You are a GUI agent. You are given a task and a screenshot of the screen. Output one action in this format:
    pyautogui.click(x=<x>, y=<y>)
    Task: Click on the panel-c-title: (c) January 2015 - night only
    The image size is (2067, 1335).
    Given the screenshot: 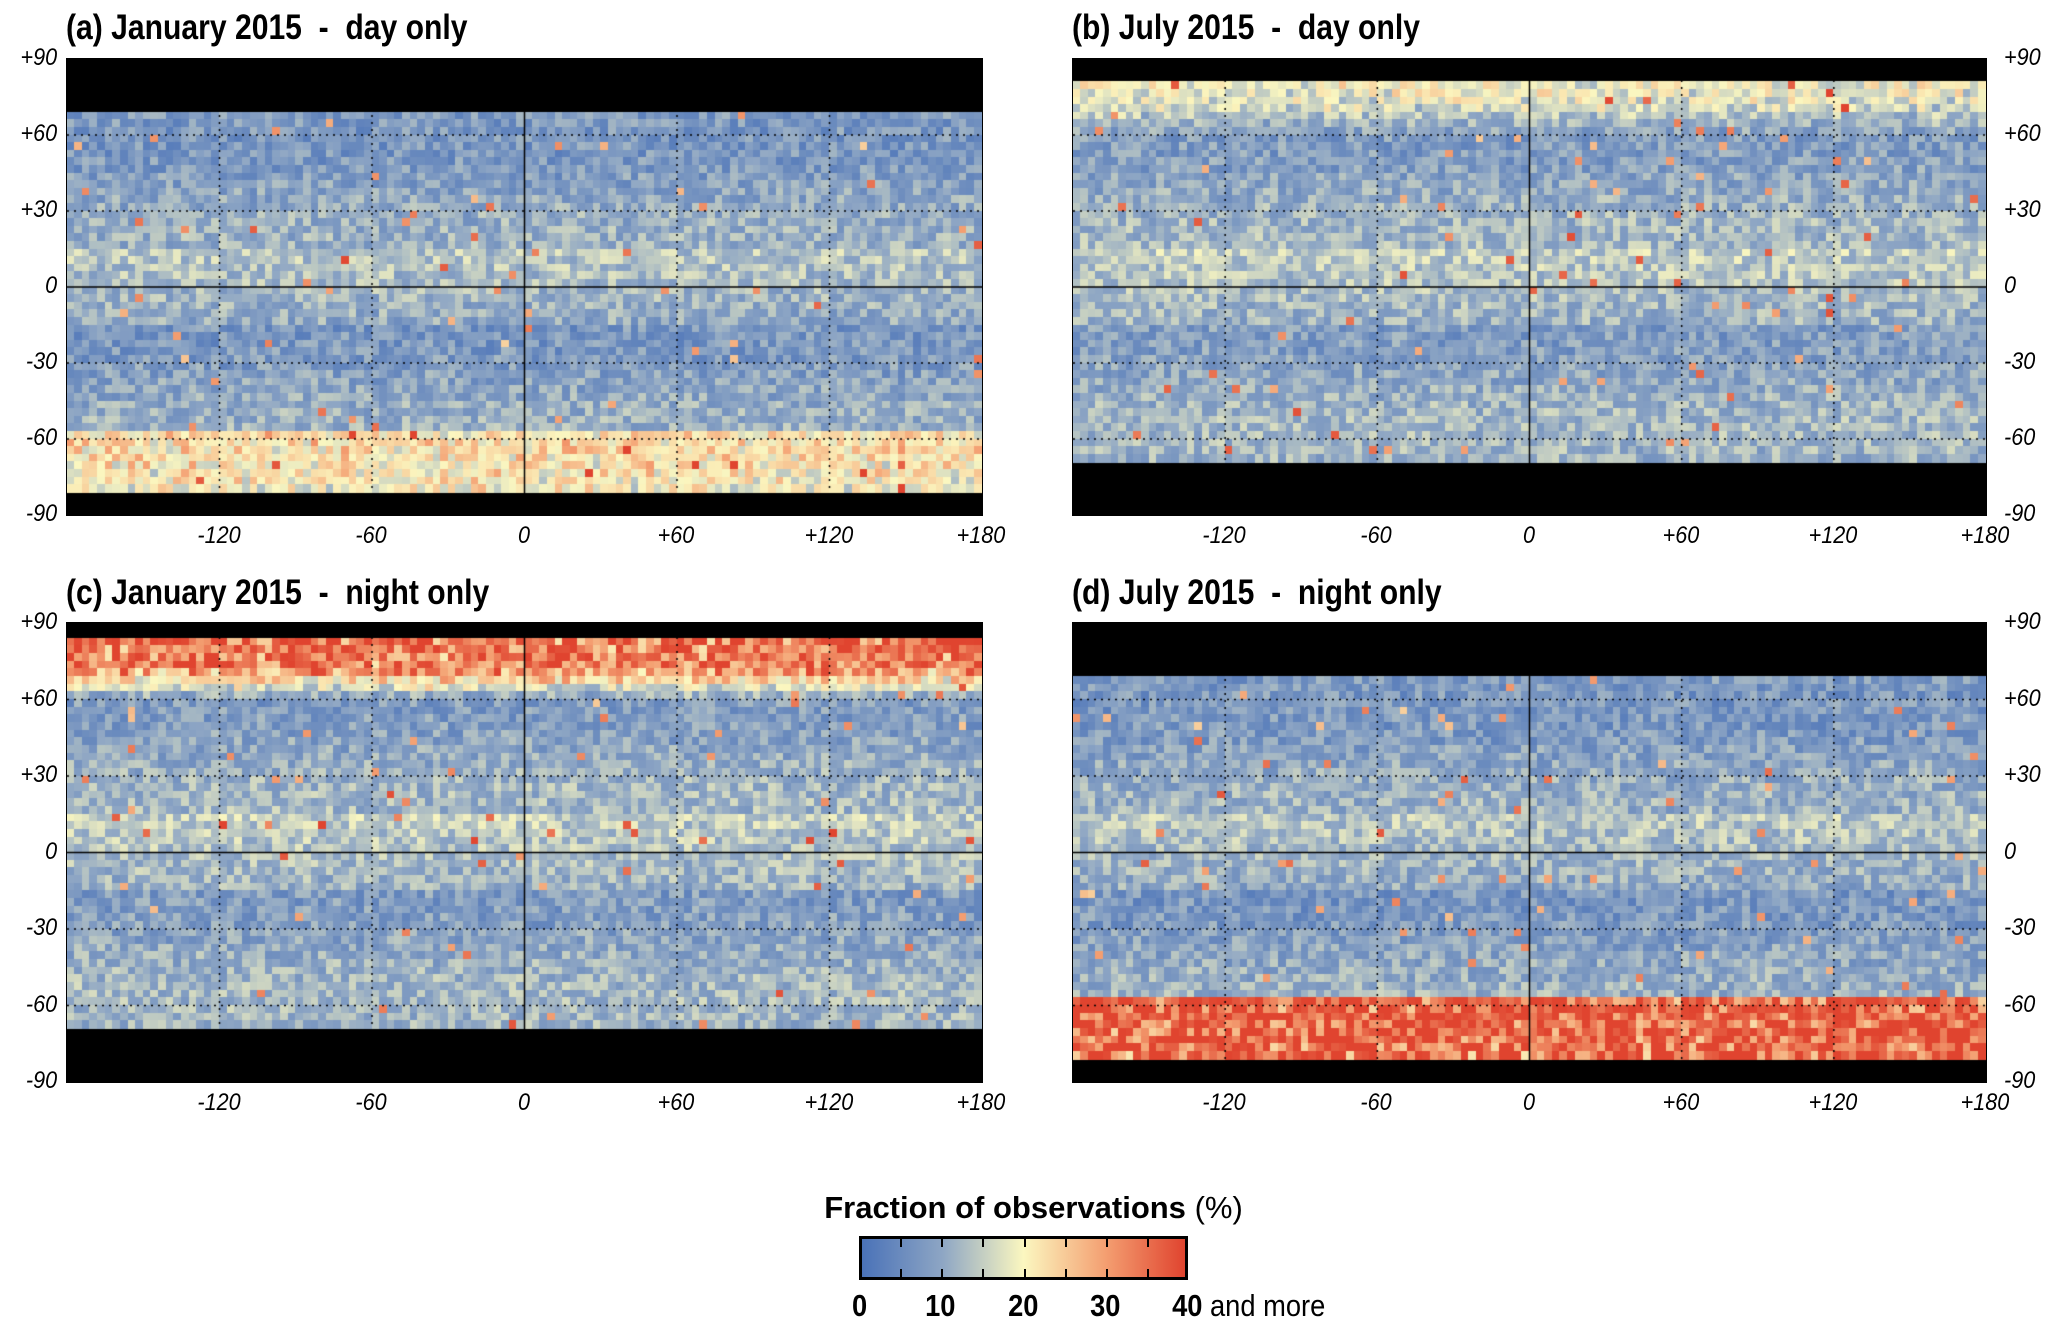 What is the action you would take?
    pyautogui.click(x=278, y=592)
    